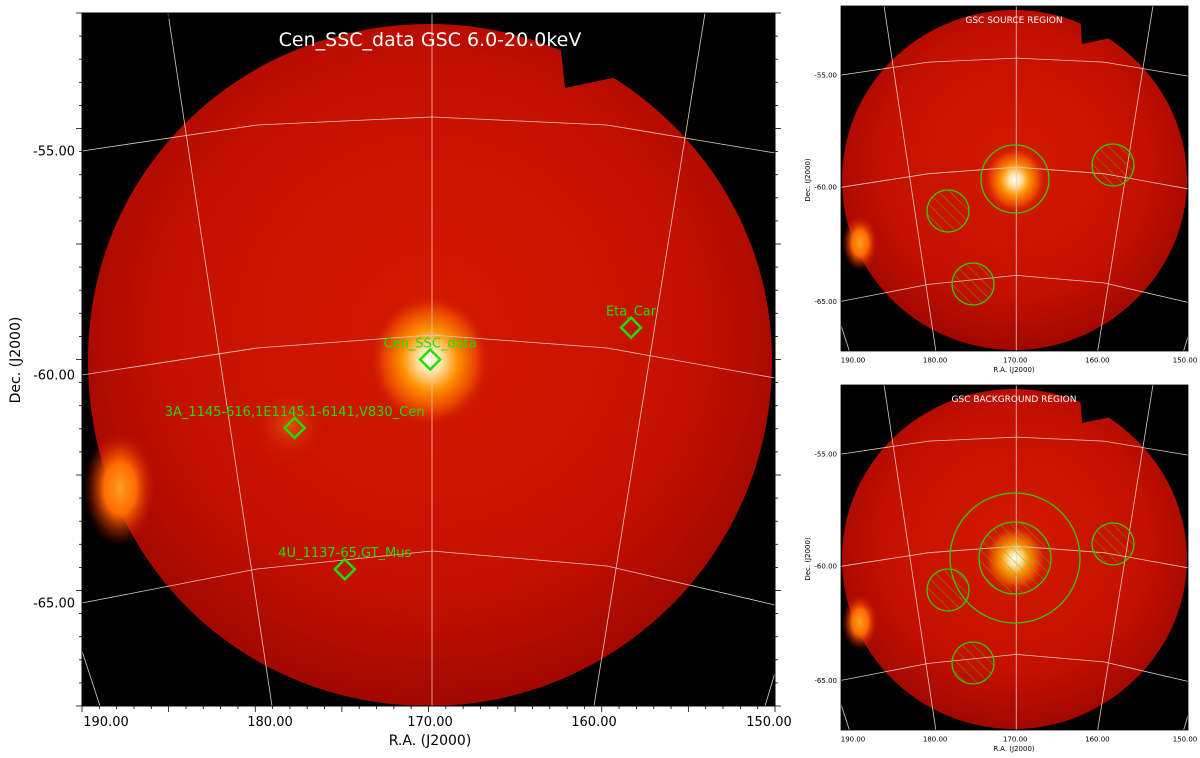 The height and width of the screenshot is (758, 1200). I want to click on source-xlabel: R.A. (J2000), so click(1014, 370).